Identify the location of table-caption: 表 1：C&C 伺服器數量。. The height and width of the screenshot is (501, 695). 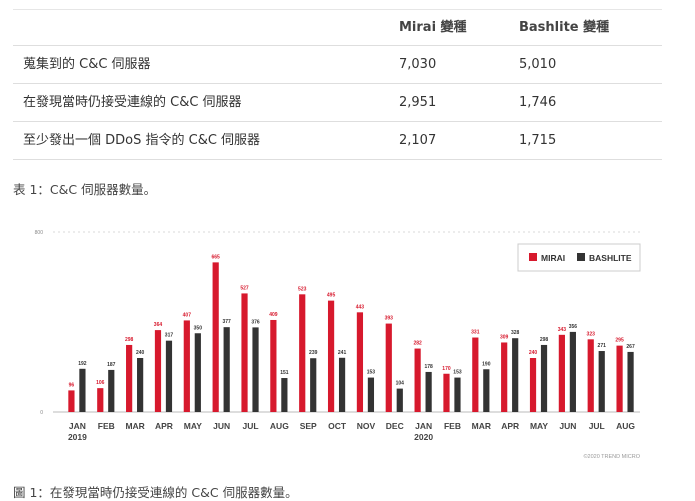
(85, 189).